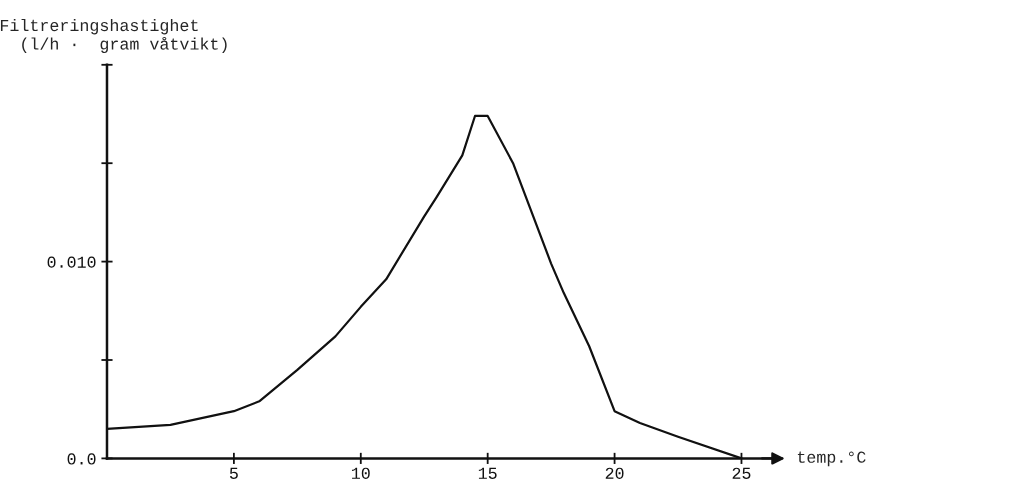 This screenshot has height=480, width=1019. Describe the element at coordinates (831, 459) in the screenshot. I see `x-axis-title: temp.°C` at that location.